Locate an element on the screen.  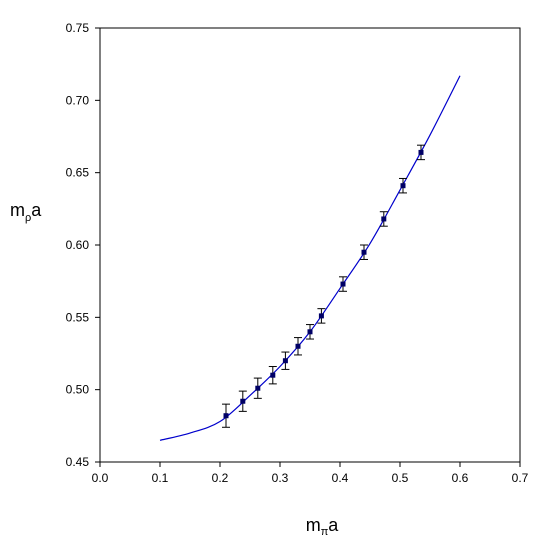
y-axis-title: mρa is located at coordinates (26, 212).